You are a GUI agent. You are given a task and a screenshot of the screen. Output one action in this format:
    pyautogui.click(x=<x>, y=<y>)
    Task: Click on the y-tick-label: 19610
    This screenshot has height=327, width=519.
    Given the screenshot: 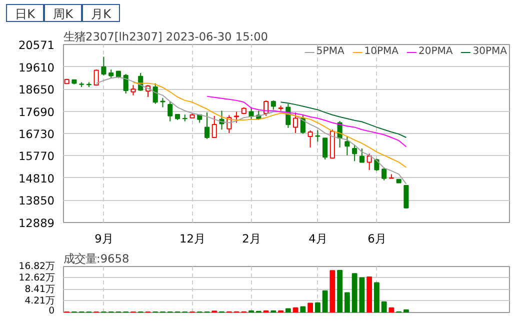 What is the action you would take?
    pyautogui.click(x=36, y=67)
    